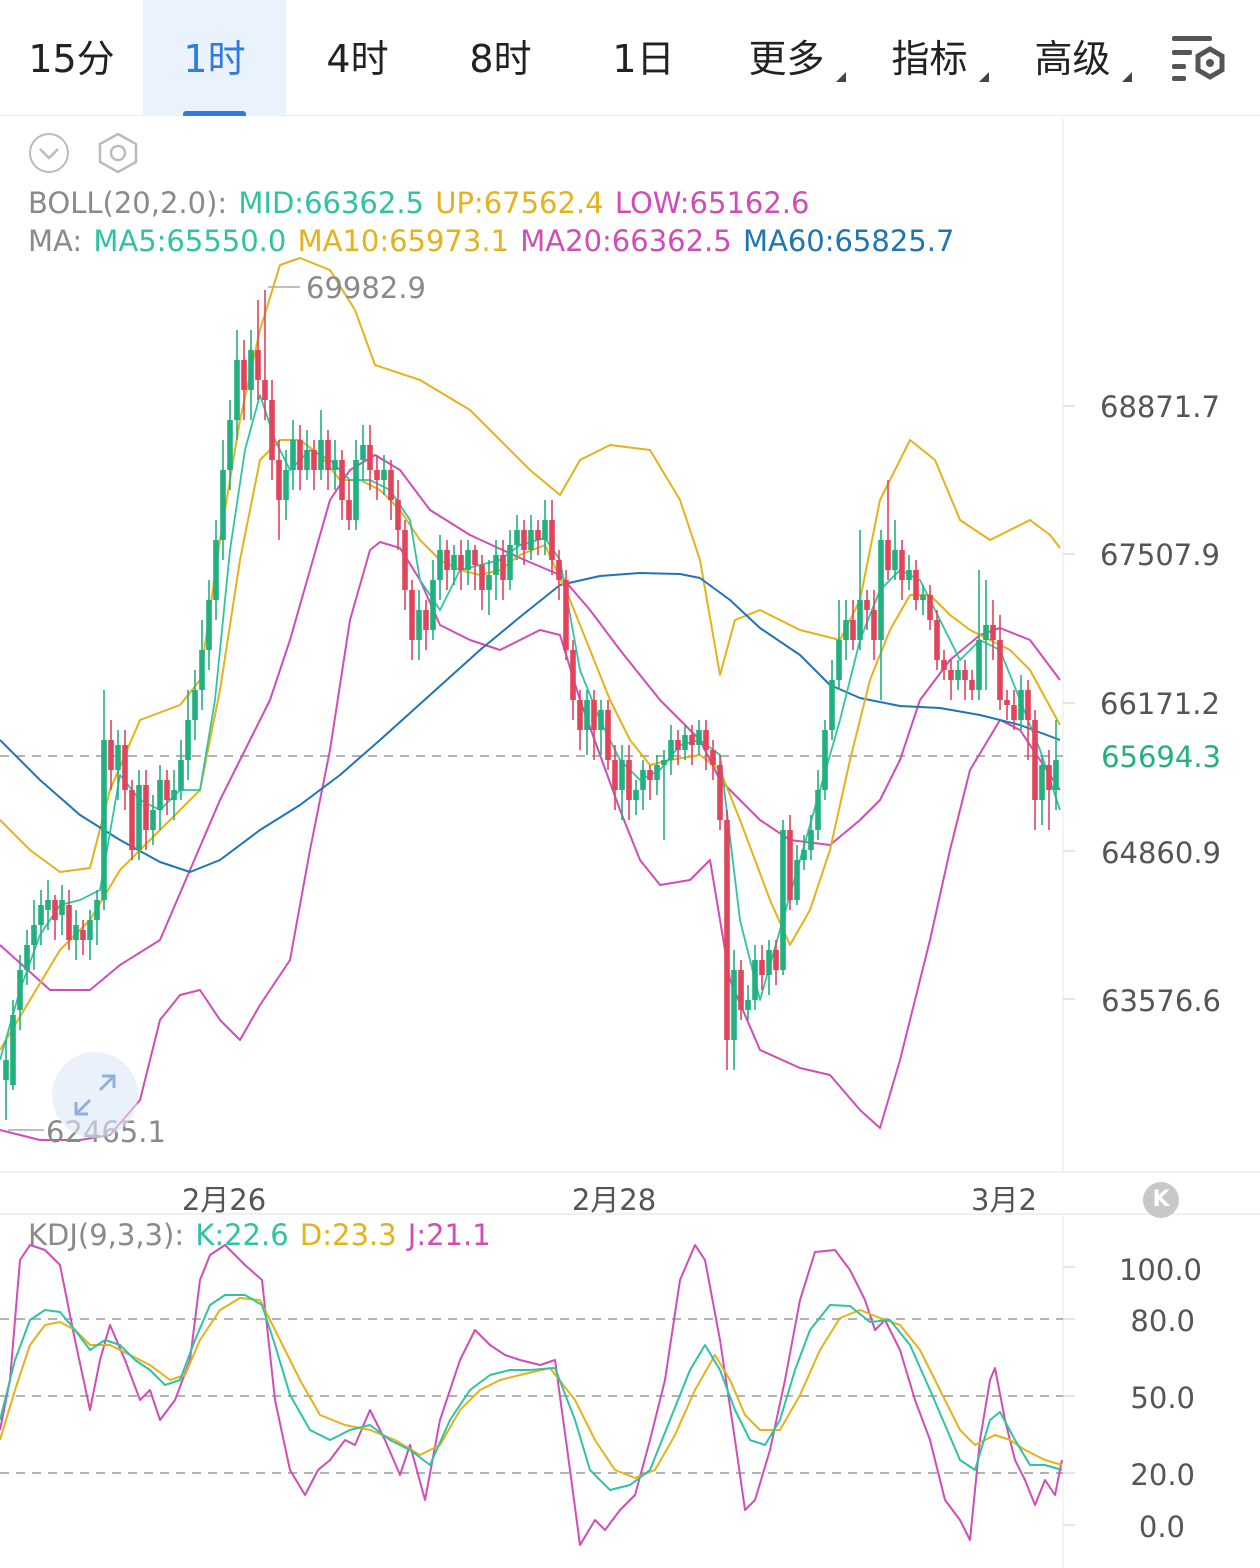 This screenshot has height=1568, width=1260. I want to click on tab-advanced: 高级, so click(1072, 58).